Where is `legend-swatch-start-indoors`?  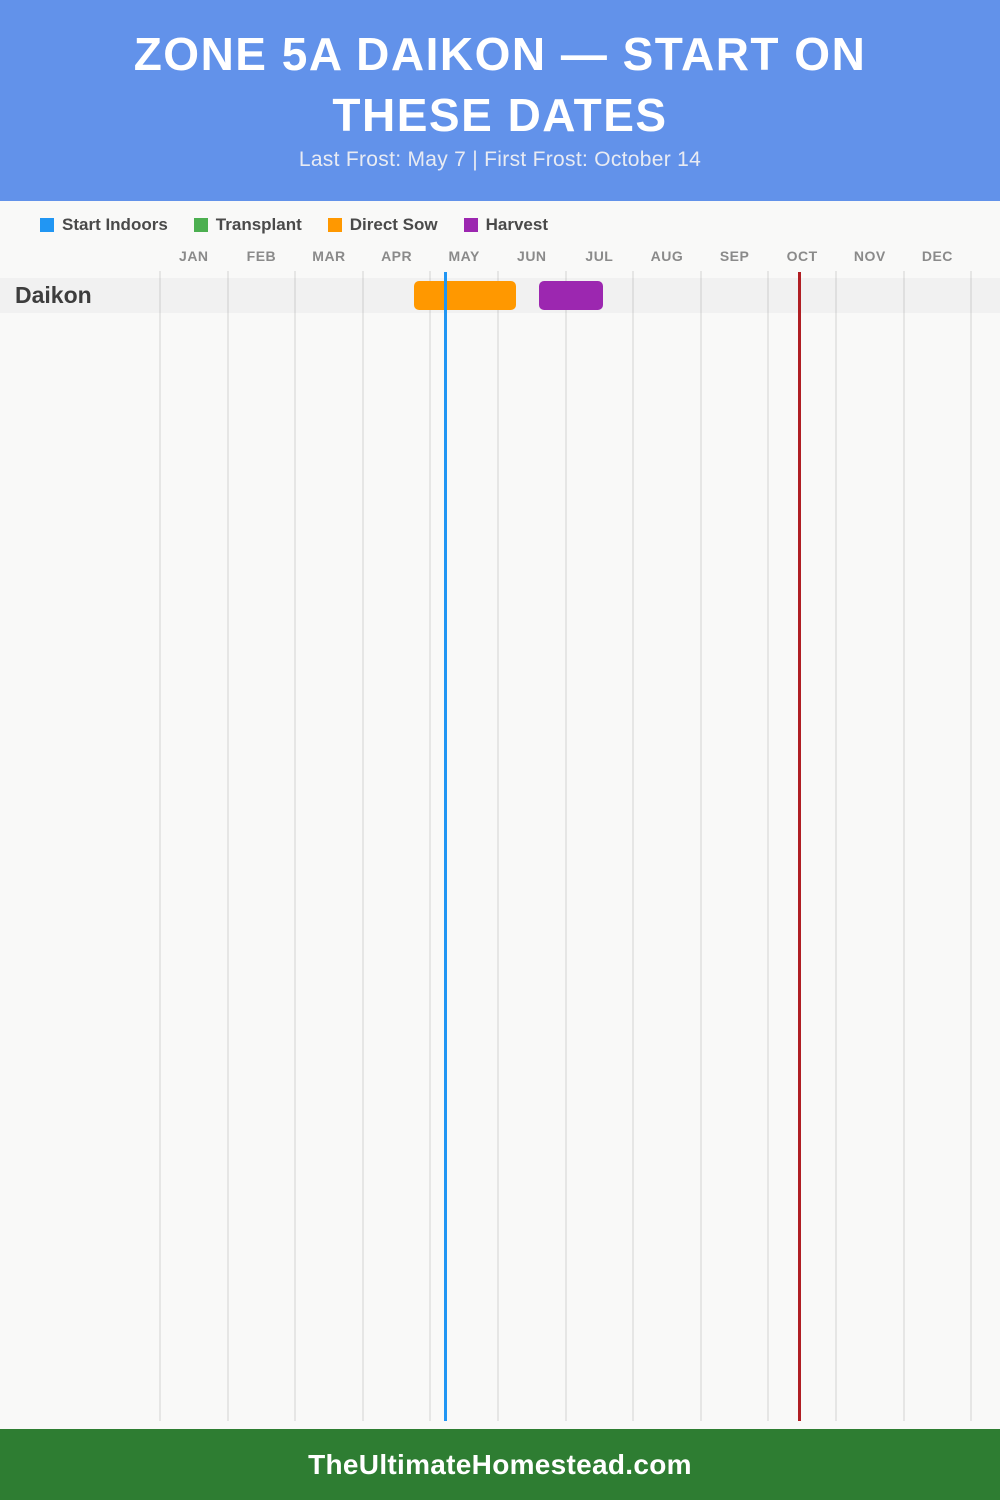 legend-swatch-start-indoors is located at coordinates (47, 225).